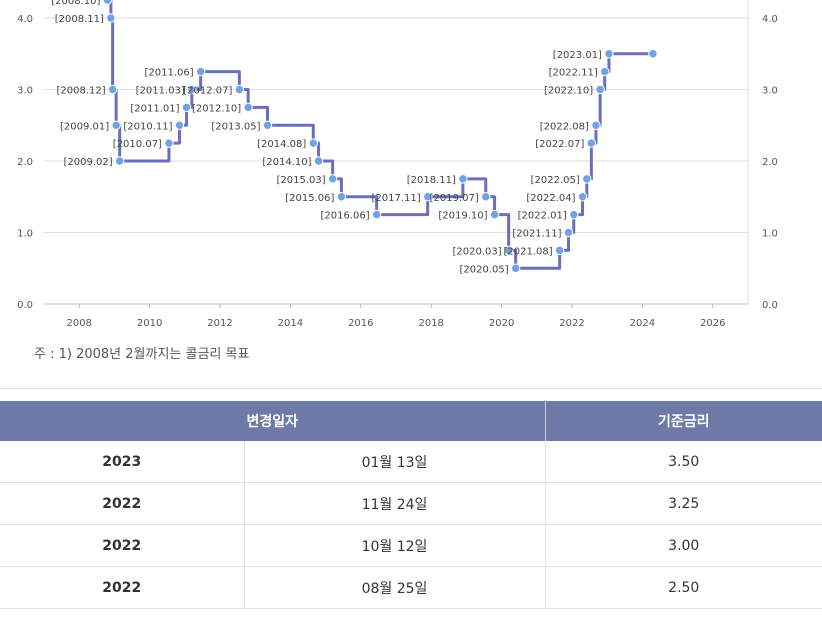 Image resolution: width=822 pixels, height=617 pixels. I want to click on y-tick-label-right: 3.0, so click(770, 91).